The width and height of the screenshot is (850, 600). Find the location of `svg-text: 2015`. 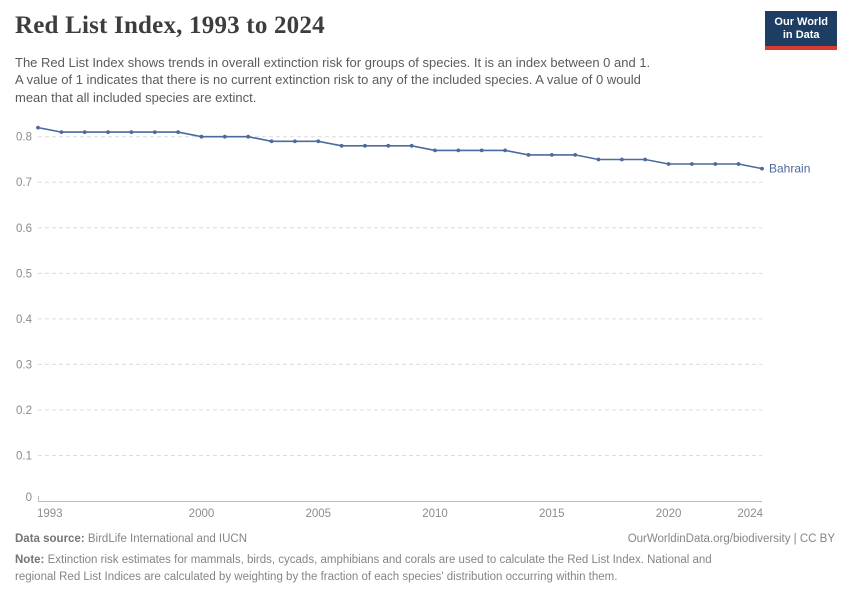

svg-text: 2015 is located at coordinates (552, 514).